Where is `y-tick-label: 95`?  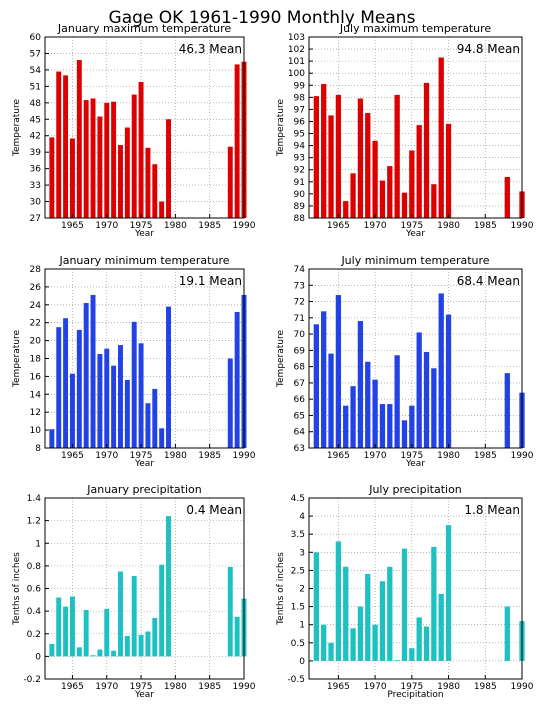 y-tick-label: 95 is located at coordinates (299, 135).